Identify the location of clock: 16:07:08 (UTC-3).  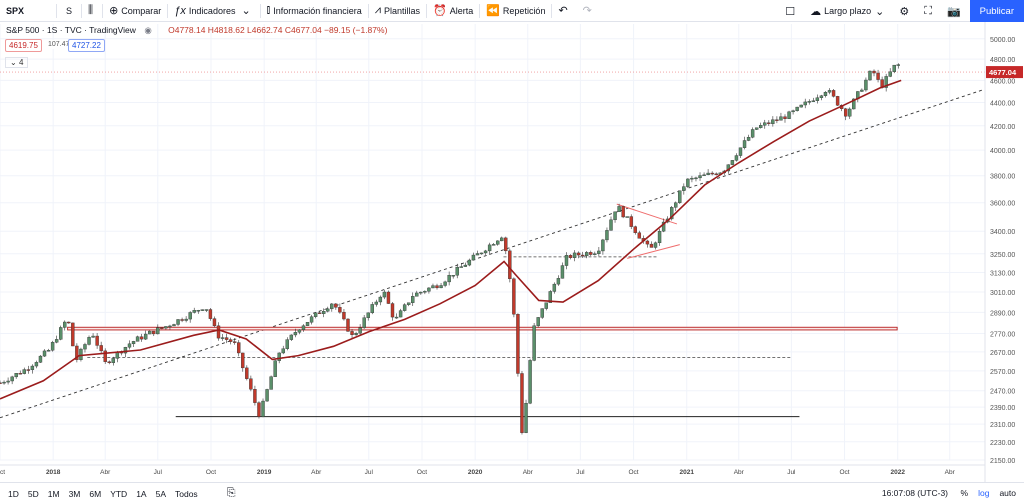
(914, 493).